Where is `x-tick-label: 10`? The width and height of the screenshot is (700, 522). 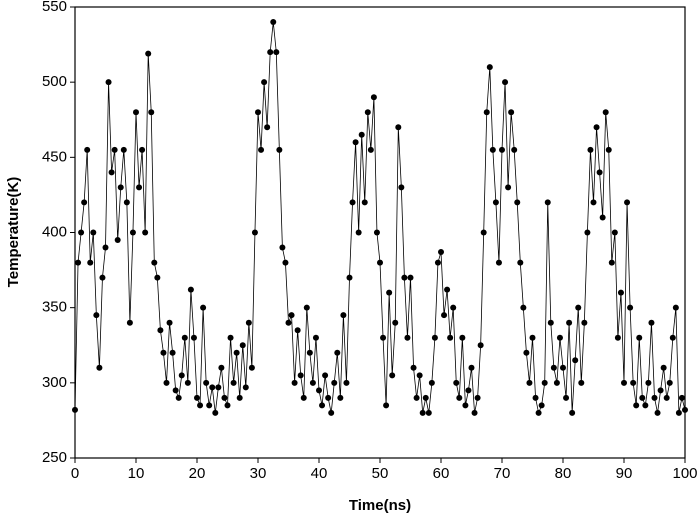
x-tick-label: 10 is located at coordinates (136, 473).